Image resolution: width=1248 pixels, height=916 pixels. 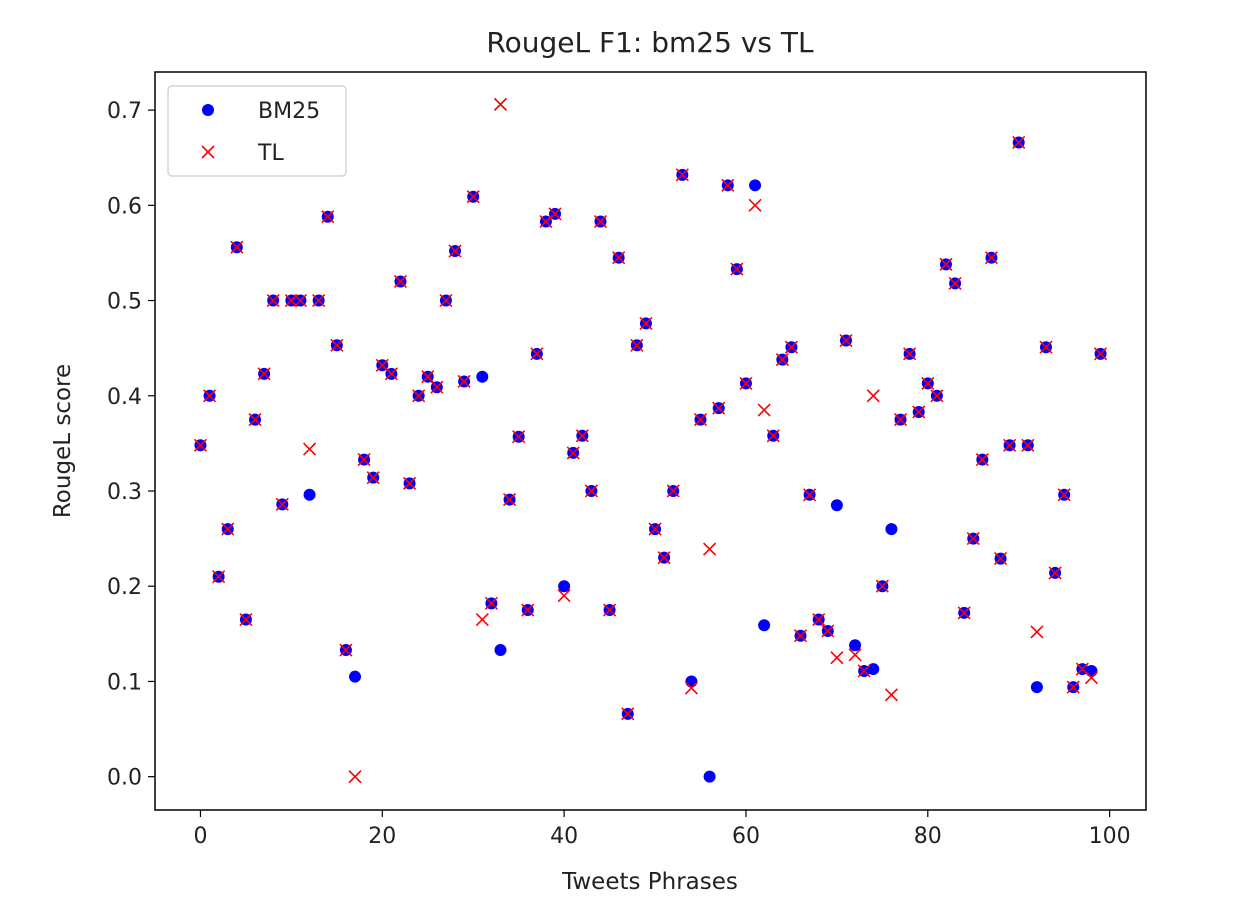 I want to click on legend-tl-marker, so click(x=208, y=152).